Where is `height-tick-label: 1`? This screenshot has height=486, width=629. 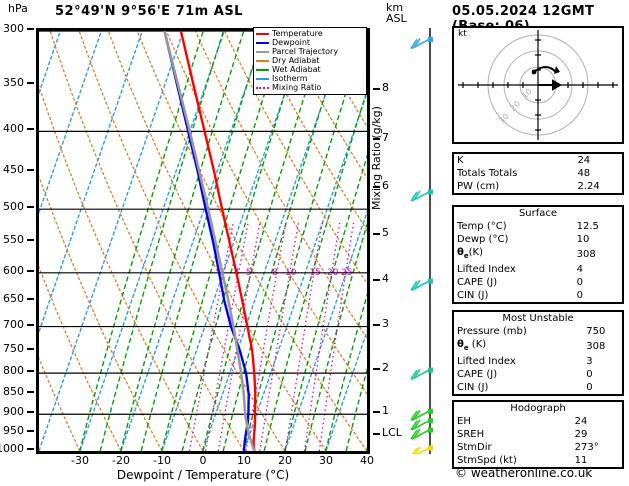
height-tick-label: 1 is located at coordinates (385, 410).